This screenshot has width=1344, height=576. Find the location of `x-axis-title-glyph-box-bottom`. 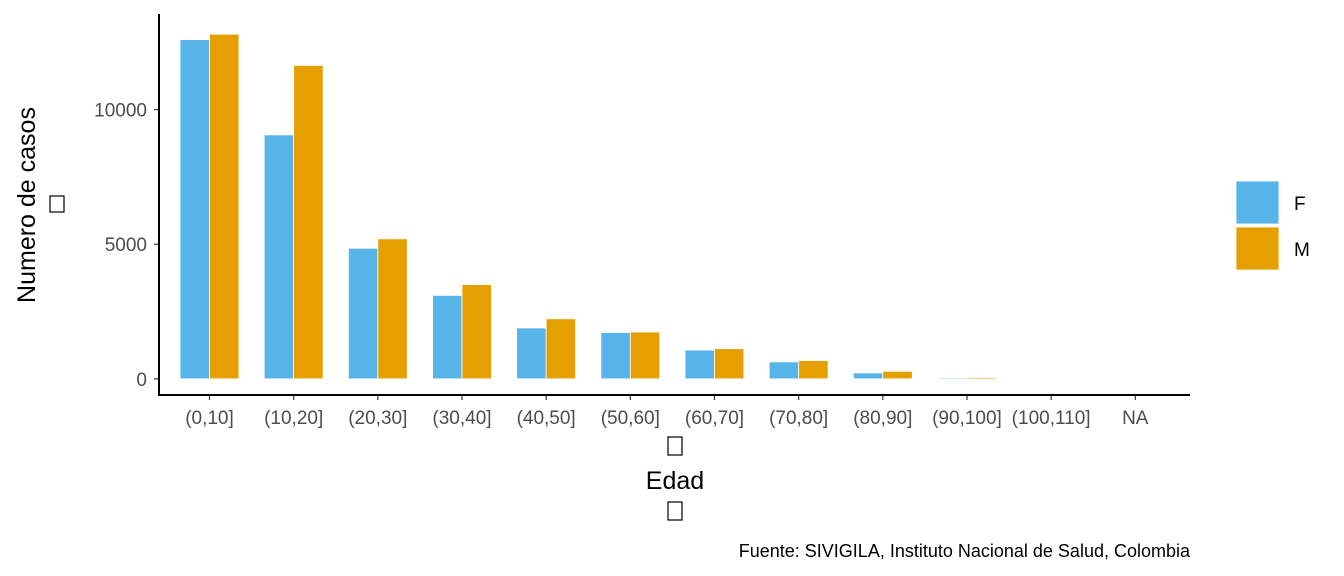

x-axis-title-glyph-box-bottom is located at coordinates (675, 511).